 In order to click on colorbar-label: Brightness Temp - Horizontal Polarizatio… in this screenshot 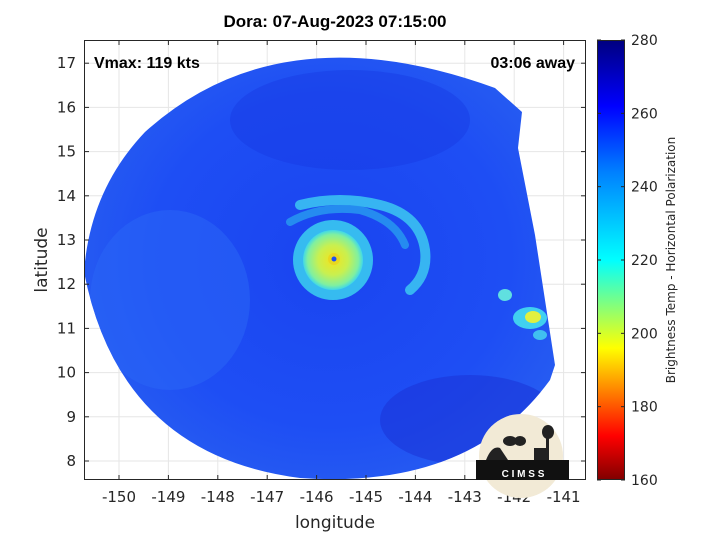, I will do `click(671, 260)`.